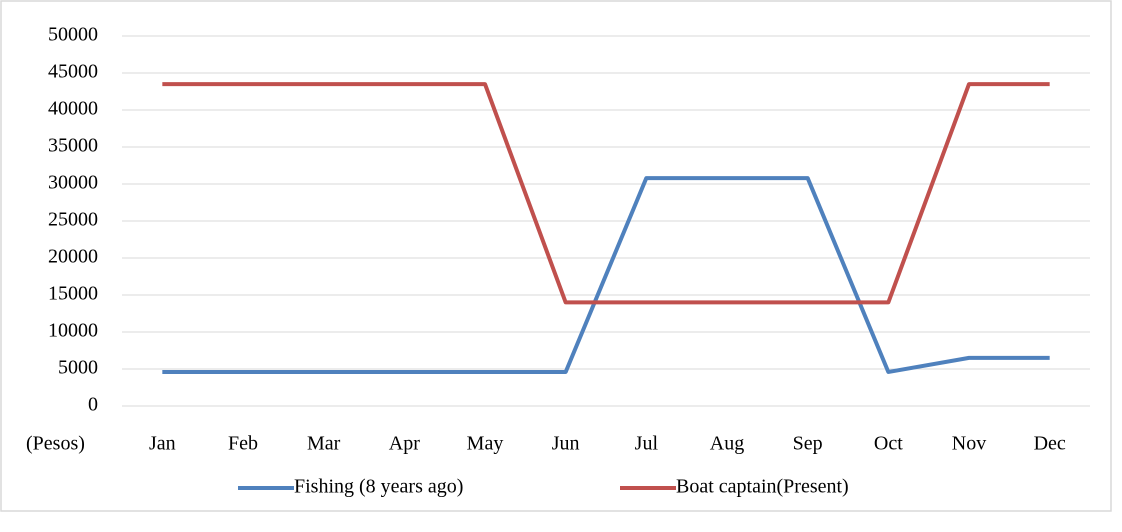  I want to click on x-tick-label: Oct, so click(888, 444).